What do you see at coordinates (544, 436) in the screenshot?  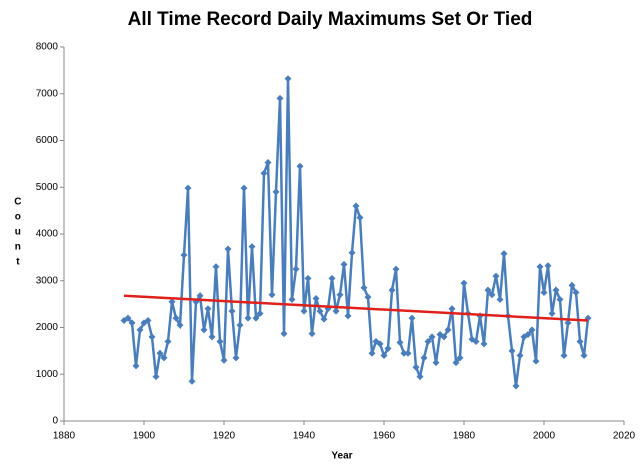 I see `x-tick-label: 2000` at bounding box center [544, 436].